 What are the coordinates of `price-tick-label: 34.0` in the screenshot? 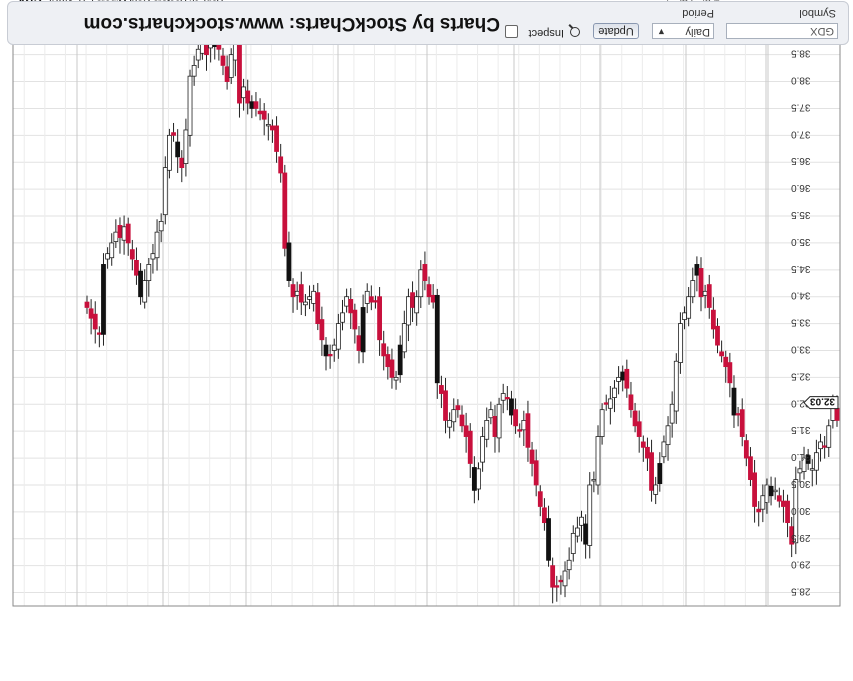 It's located at (801, 295).